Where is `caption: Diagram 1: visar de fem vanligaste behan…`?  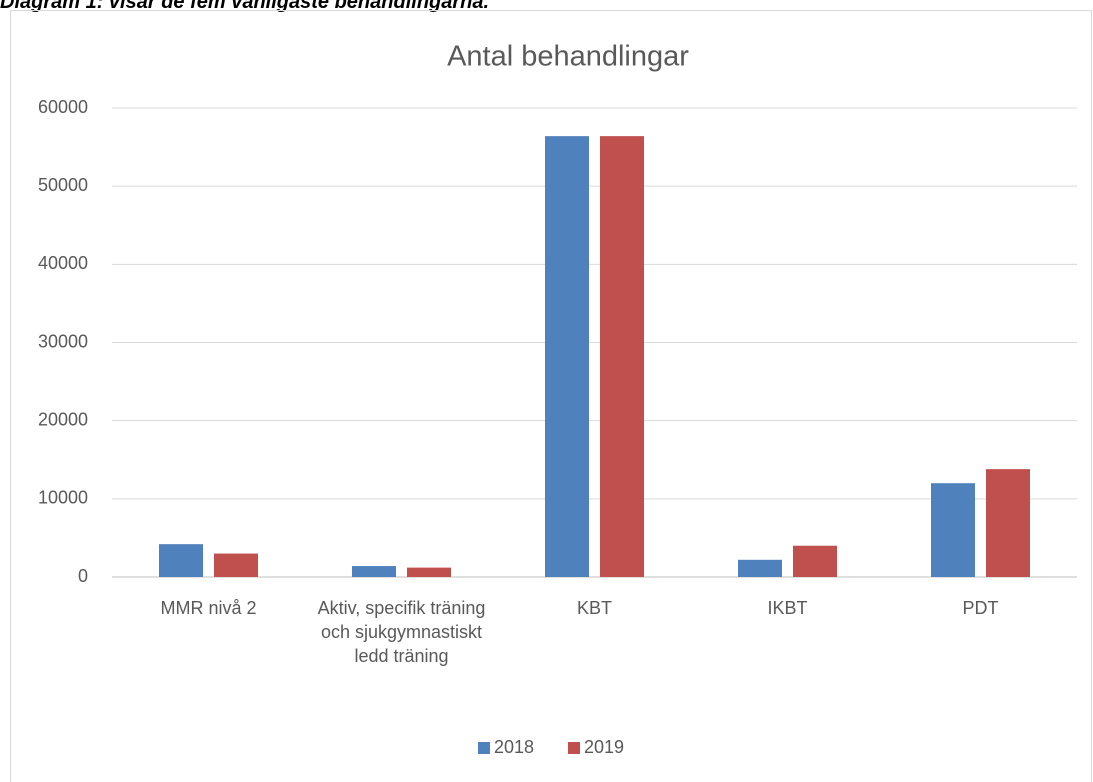 caption: Diagram 1: visar de fem vanligaste behan… is located at coordinates (245, 6).